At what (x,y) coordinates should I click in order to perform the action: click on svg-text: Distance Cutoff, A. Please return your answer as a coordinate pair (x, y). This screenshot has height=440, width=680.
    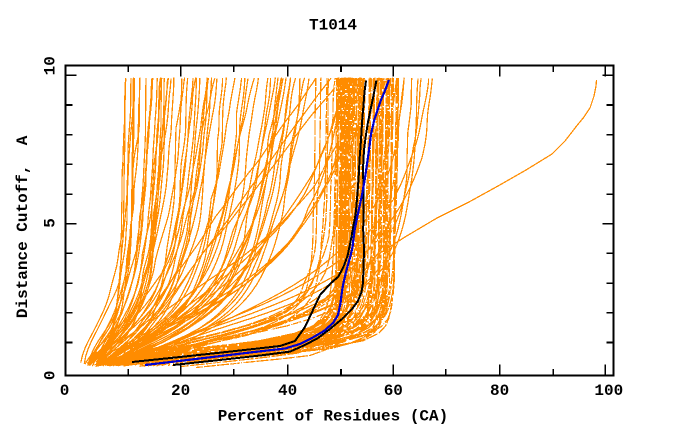
    Looking at the image, I should click on (23, 226).